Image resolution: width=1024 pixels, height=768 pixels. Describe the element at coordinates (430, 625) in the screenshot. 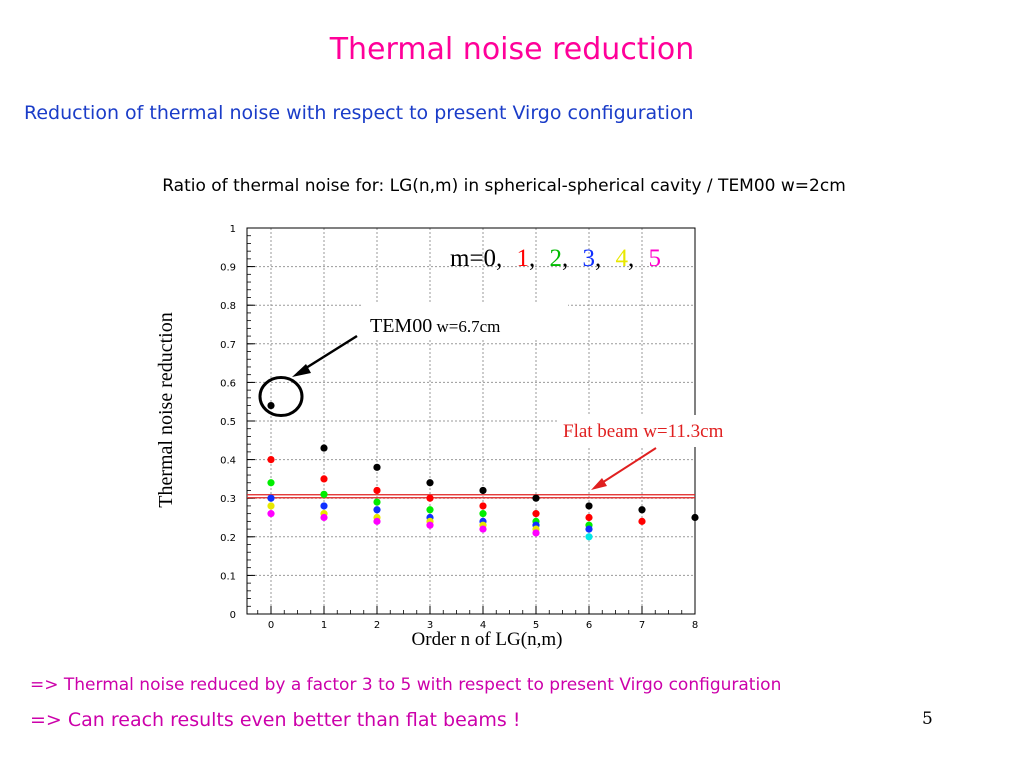

I see `x-tick-label: 3` at that location.